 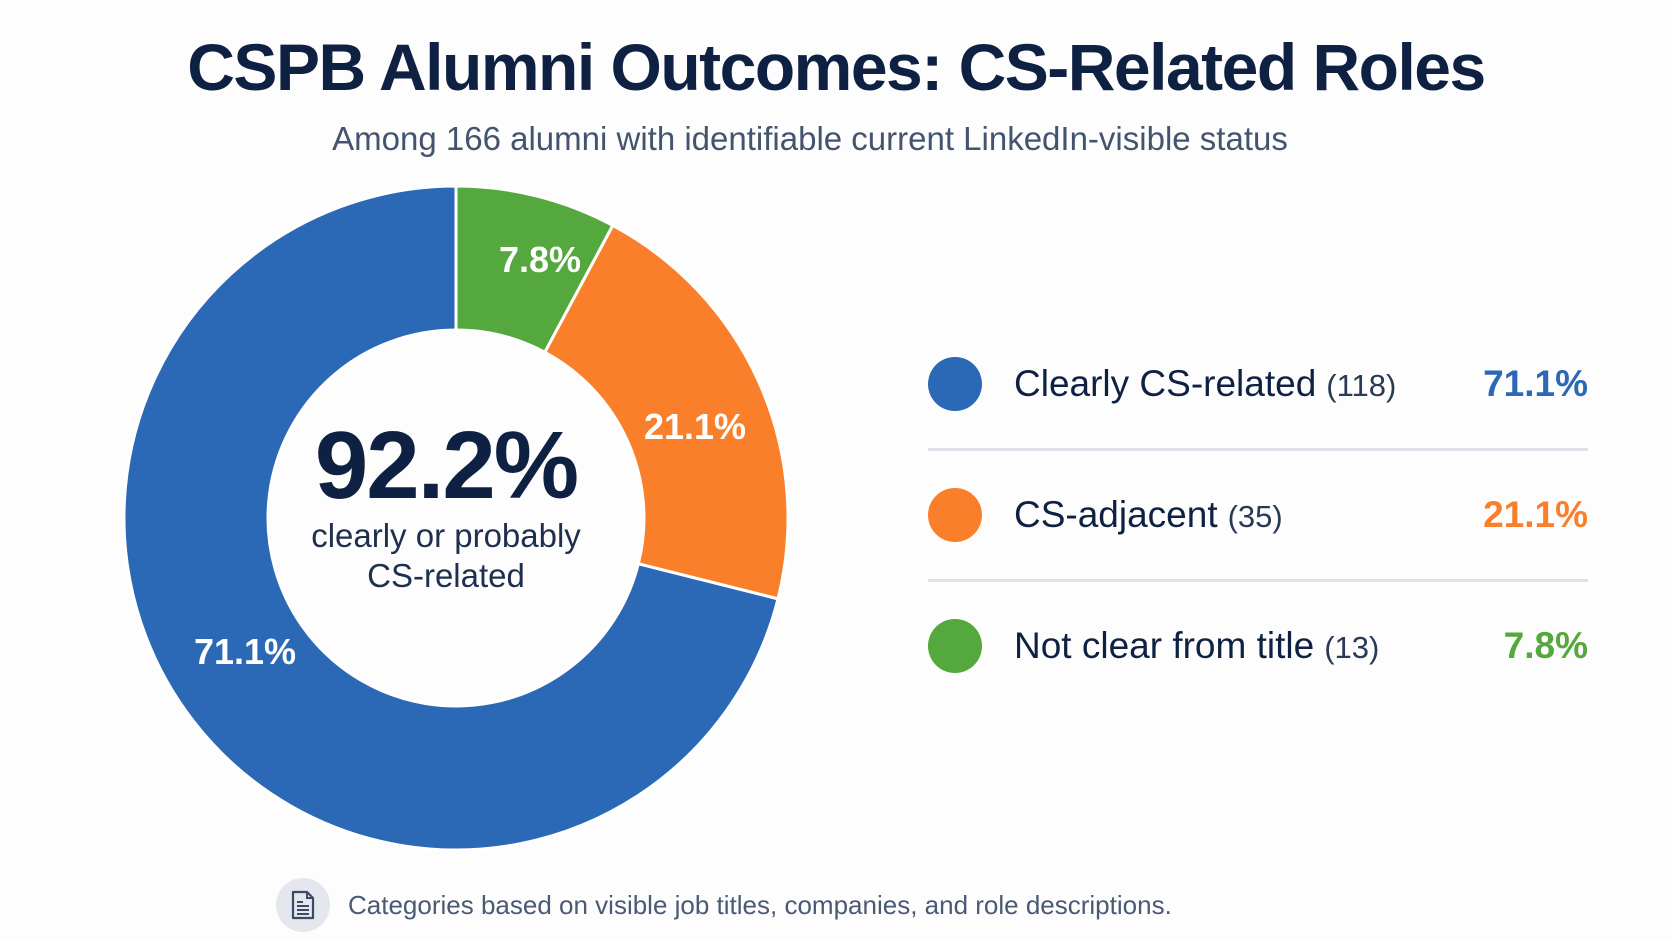 What do you see at coordinates (1148, 514) in the screenshot?
I see `legend-label: CS-adjacent (35)` at bounding box center [1148, 514].